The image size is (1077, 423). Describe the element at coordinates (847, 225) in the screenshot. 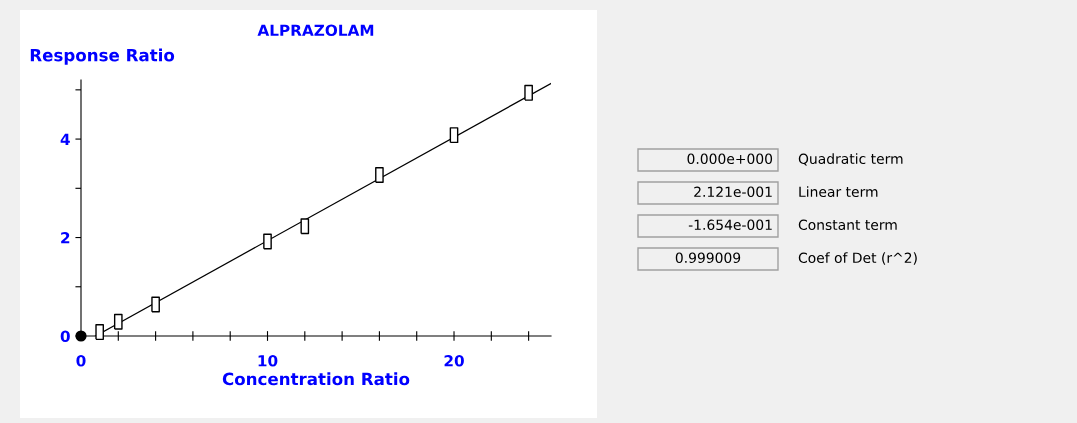

I see `text: Constant term` at that location.